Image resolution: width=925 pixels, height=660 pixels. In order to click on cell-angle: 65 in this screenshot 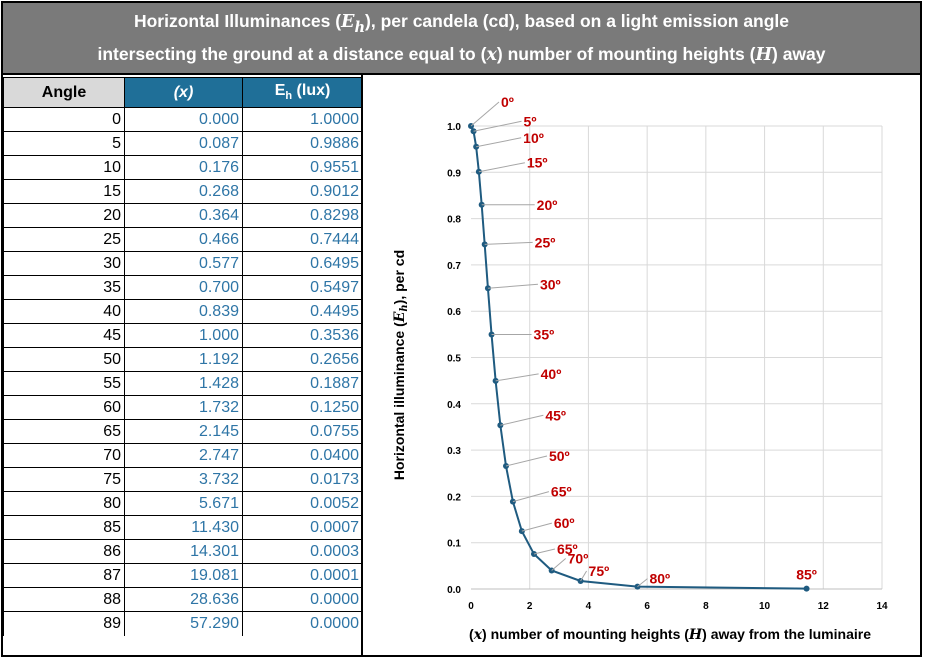, I will do `click(64, 431)`.